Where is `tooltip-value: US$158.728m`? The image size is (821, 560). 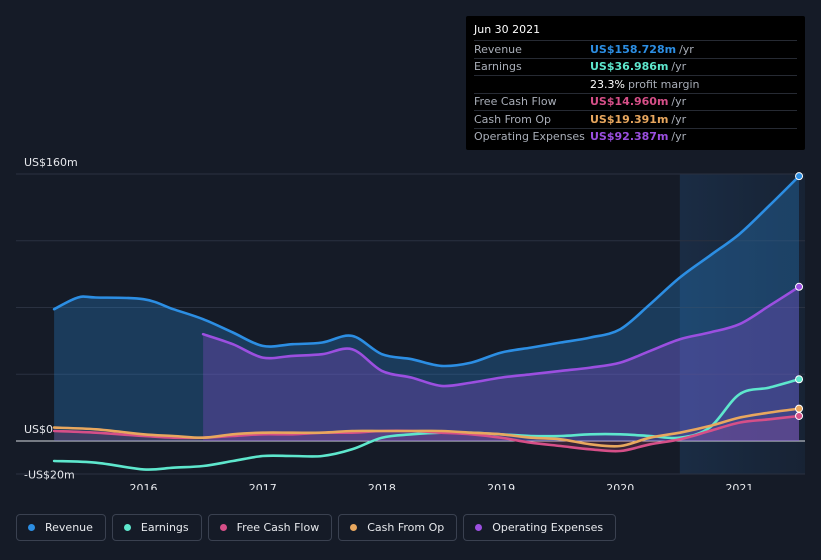 tooltip-value: US$158.728m is located at coordinates (633, 49).